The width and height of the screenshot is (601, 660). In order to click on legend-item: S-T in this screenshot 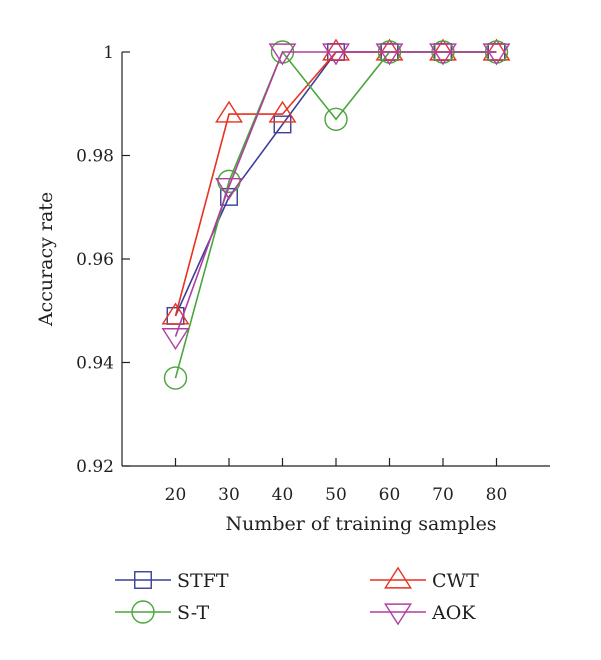, I will do `click(162, 612)`.